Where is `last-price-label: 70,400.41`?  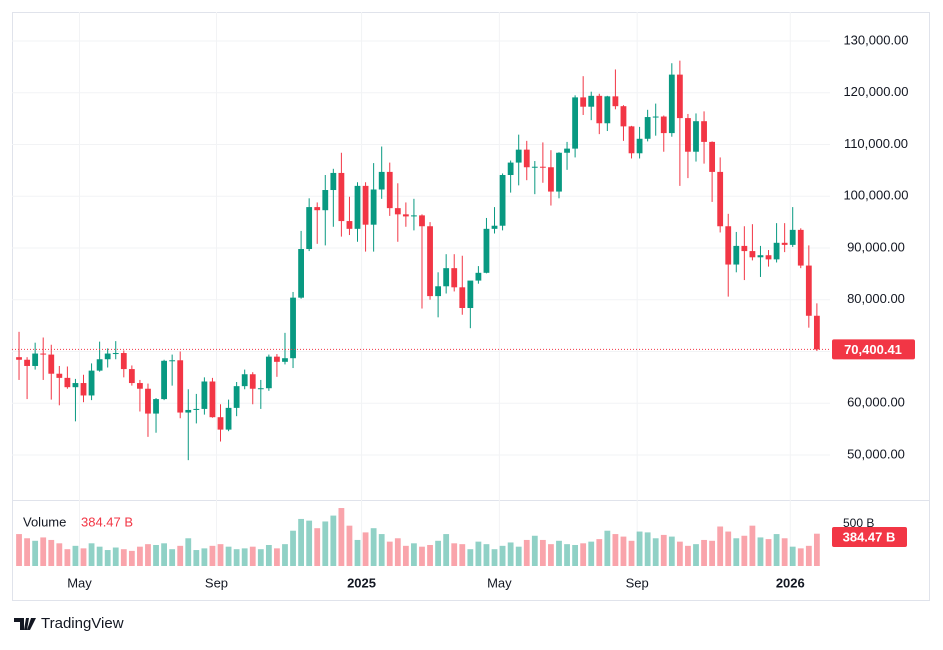
last-price-label: 70,400.41 is located at coordinates (873, 349).